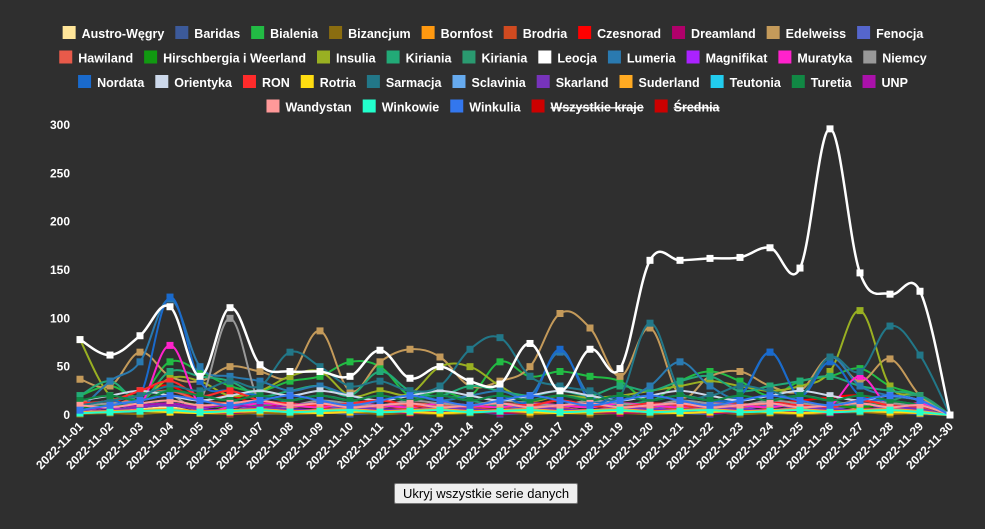  What do you see at coordinates (727, 58) in the screenshot?
I see `legend-item: Magnifikat` at bounding box center [727, 58].